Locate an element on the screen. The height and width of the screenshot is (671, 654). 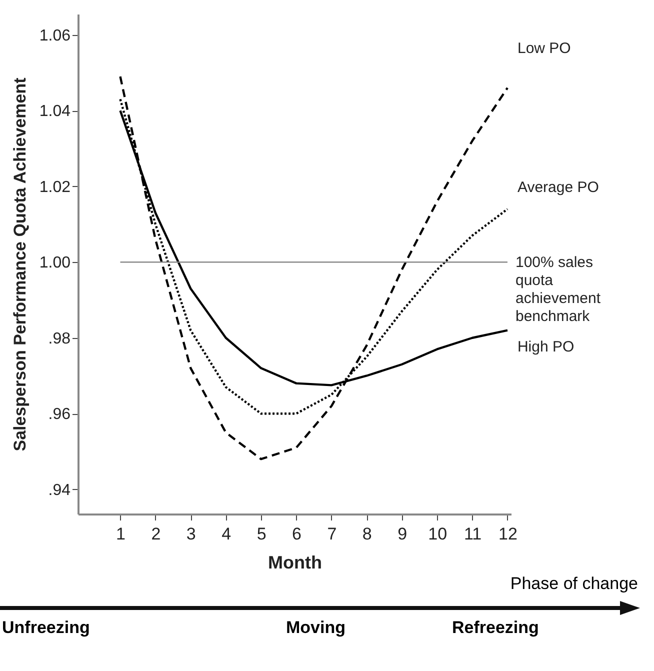
y-tick-label: .96 is located at coordinates (59, 415).